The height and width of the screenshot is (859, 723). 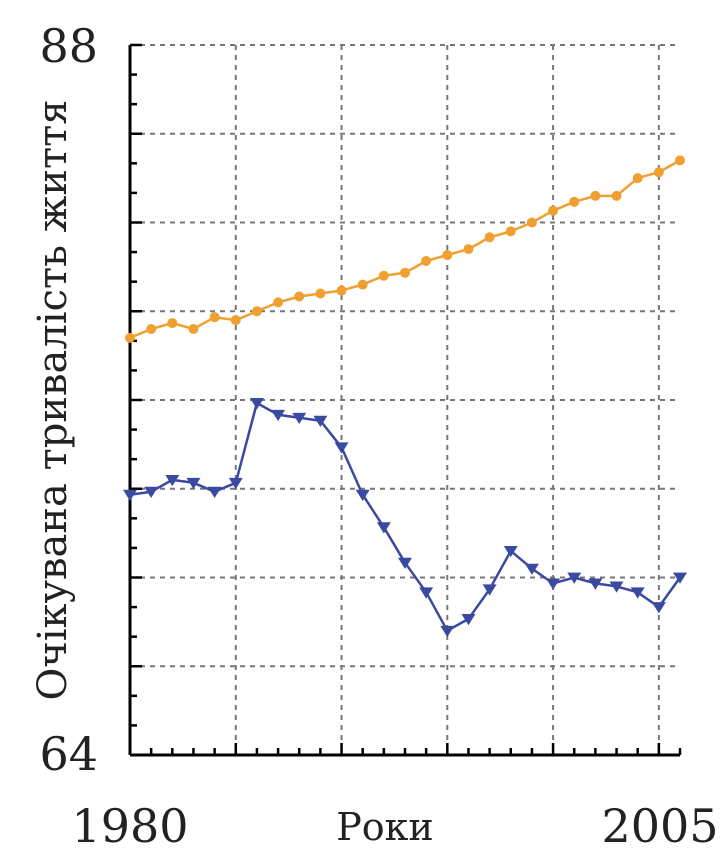 I want to click on x-axis-label: Роки, so click(x=385, y=827).